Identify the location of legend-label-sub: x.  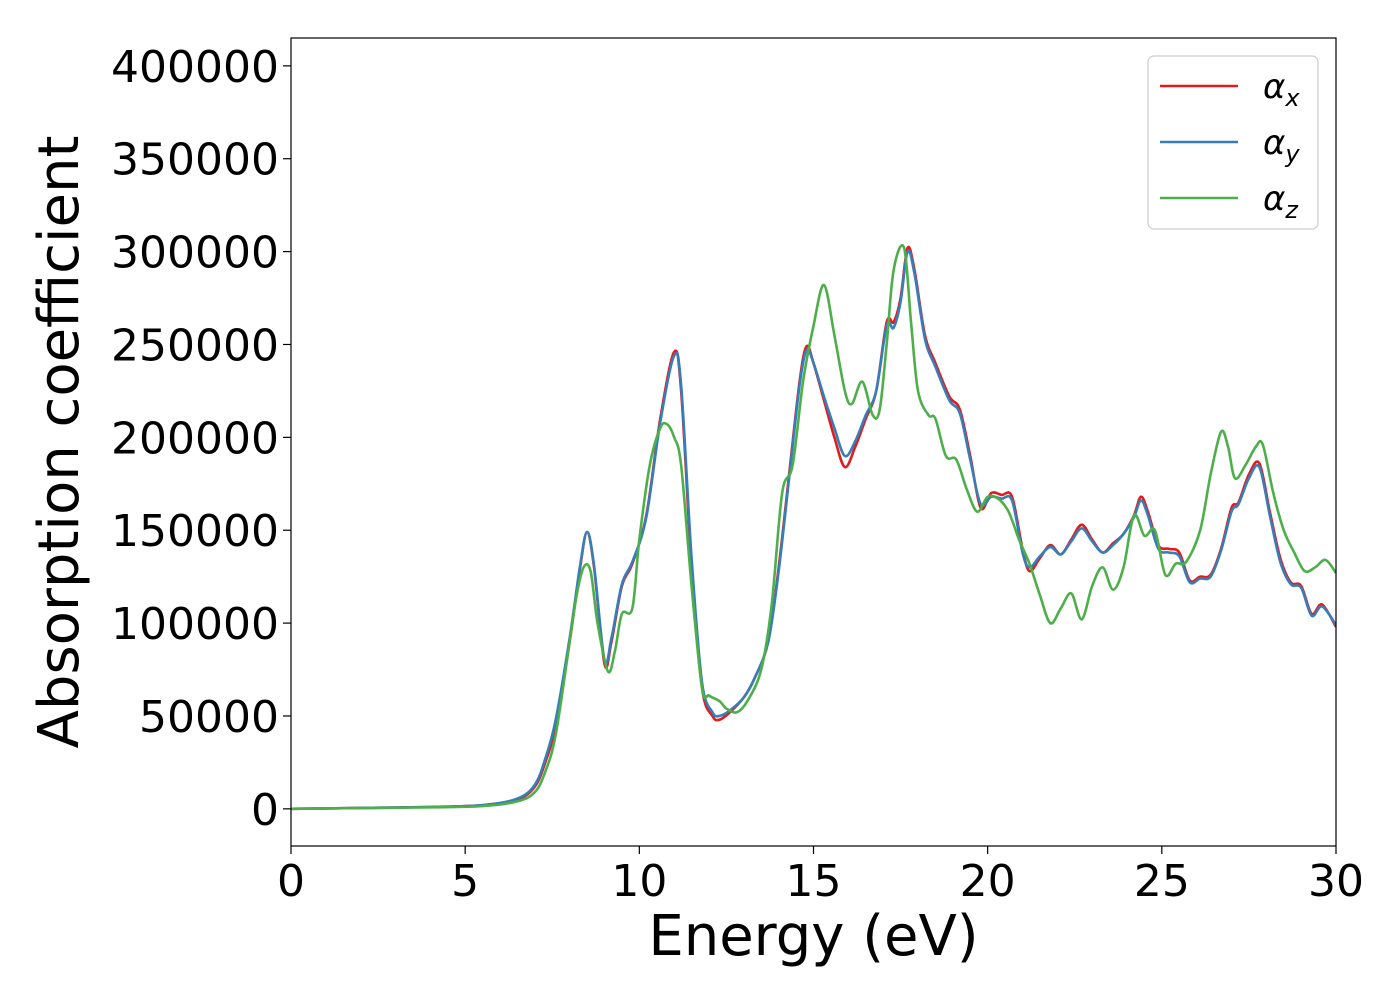
(1292, 98).